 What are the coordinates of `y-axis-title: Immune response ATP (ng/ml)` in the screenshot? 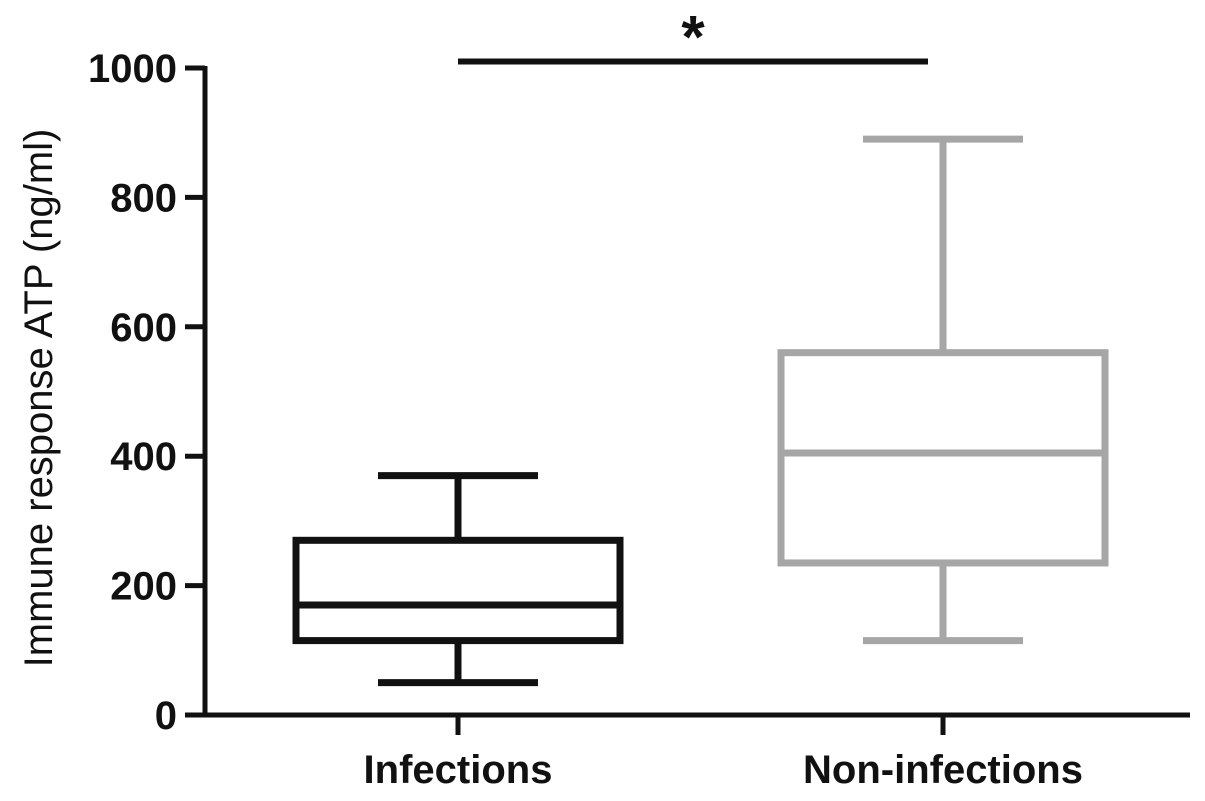 It's located at (39, 398).